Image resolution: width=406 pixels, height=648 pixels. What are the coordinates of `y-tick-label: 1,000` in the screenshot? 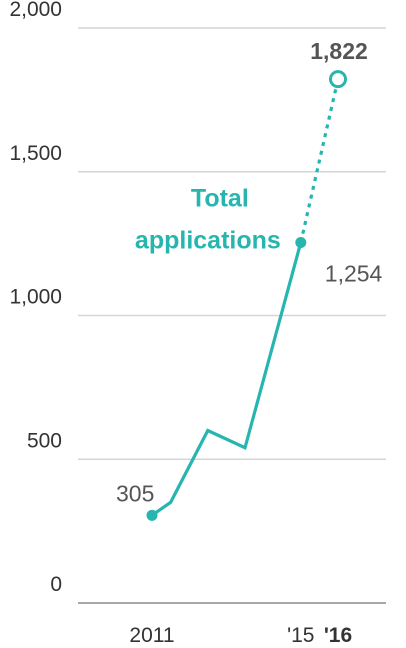 It's located at (35, 297).